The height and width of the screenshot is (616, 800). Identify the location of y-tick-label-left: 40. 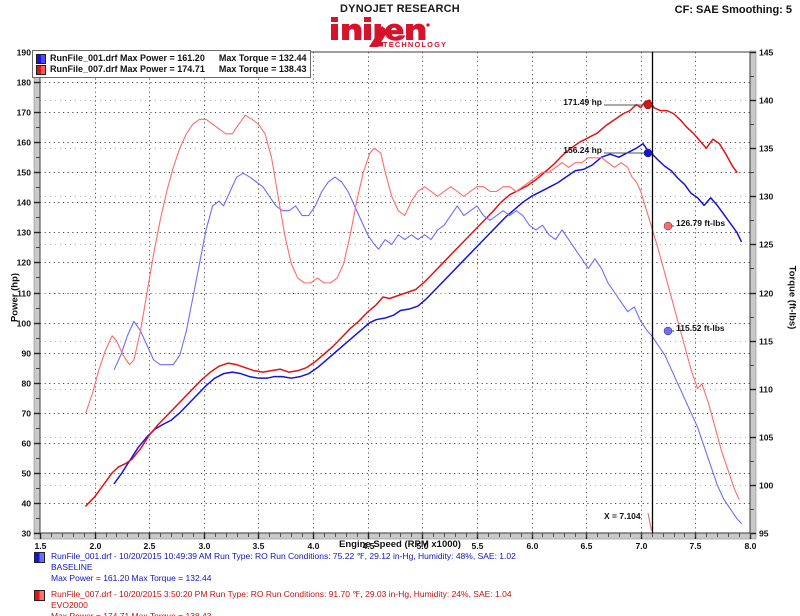
(26, 504).